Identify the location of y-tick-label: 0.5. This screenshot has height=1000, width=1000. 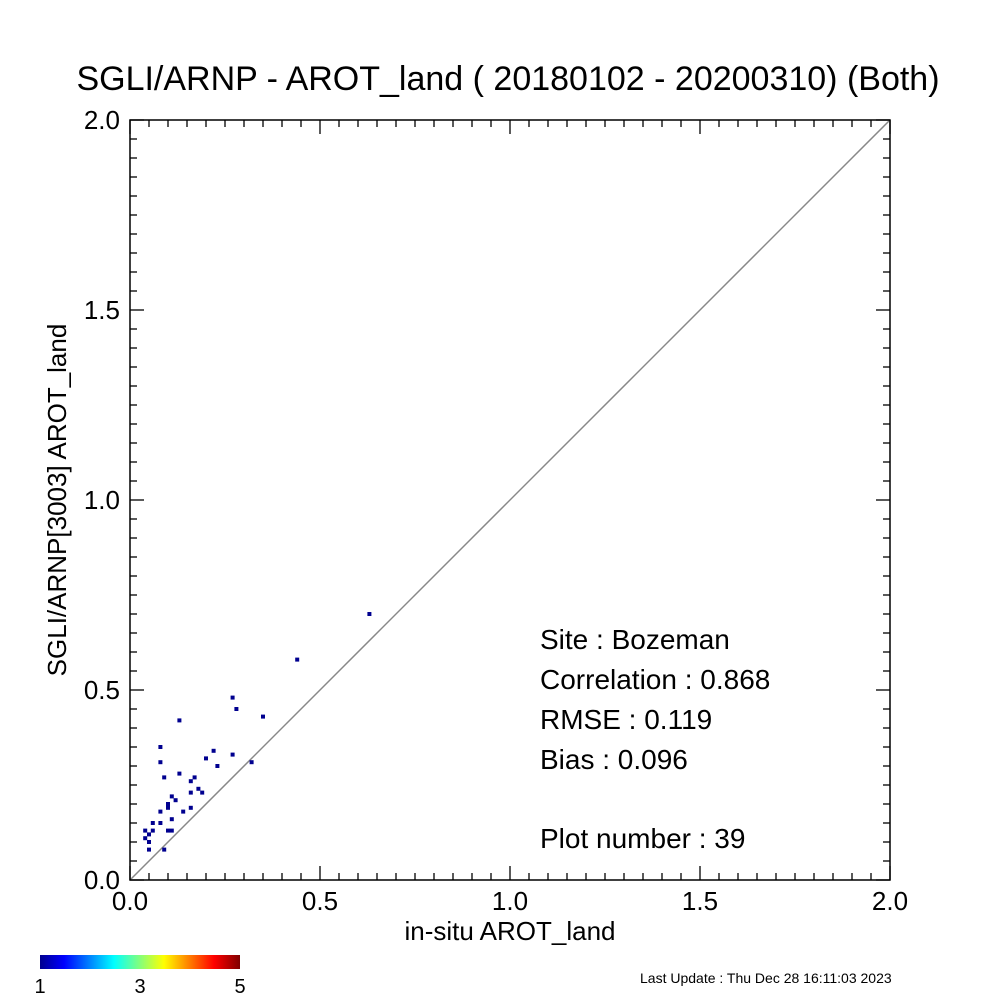
(102, 690).